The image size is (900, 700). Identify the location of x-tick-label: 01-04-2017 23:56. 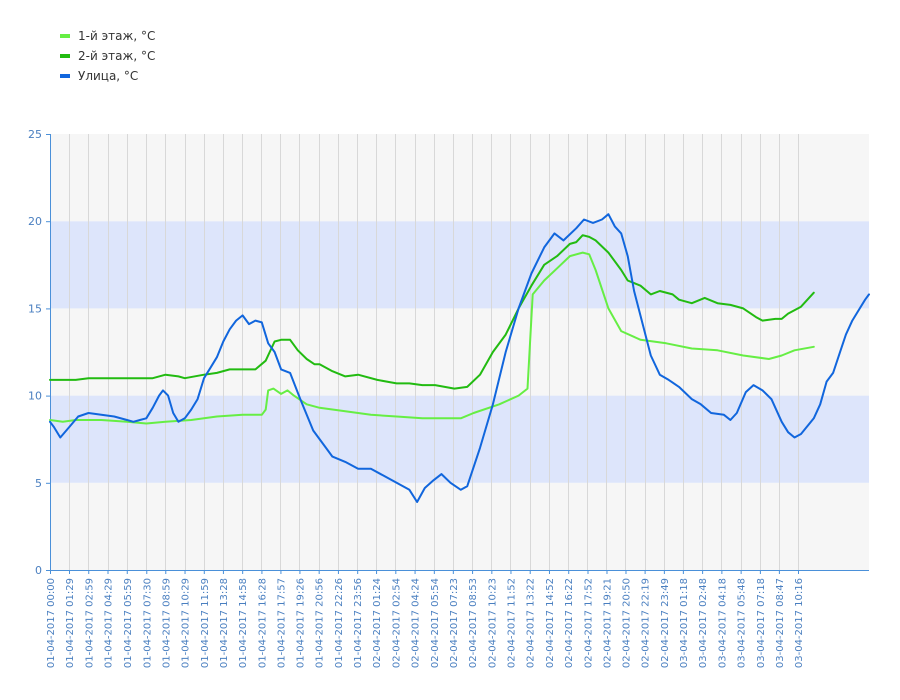
(358, 623).